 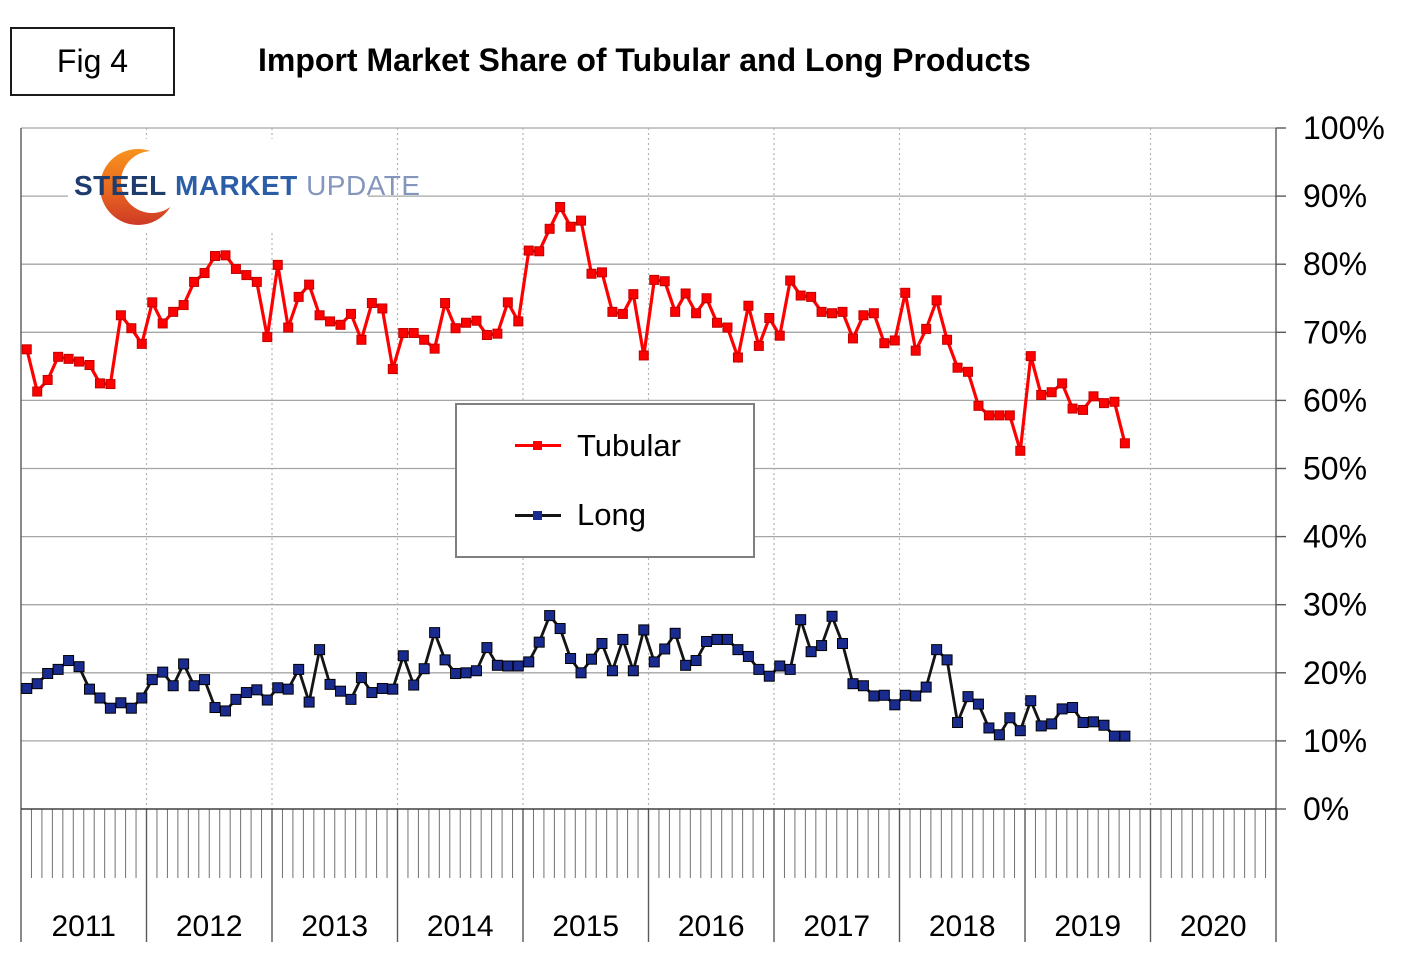 What do you see at coordinates (1213, 926) in the screenshot?
I see `x-year-label: 2020` at bounding box center [1213, 926].